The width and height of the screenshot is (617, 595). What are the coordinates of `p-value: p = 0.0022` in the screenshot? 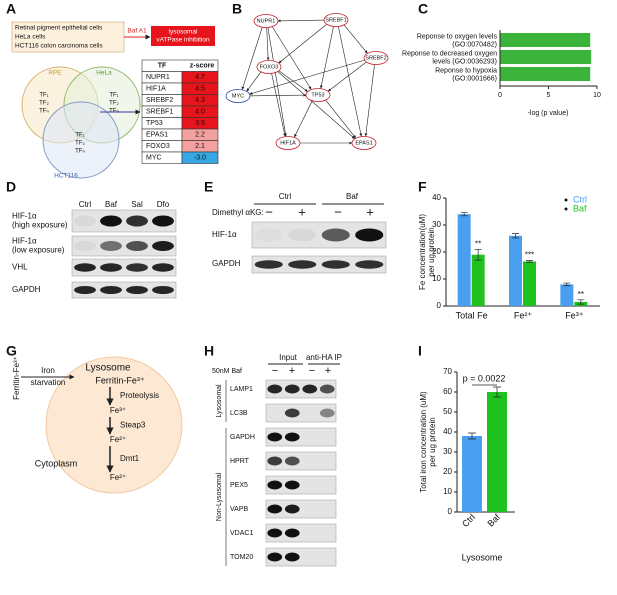 It's located at (484, 378).